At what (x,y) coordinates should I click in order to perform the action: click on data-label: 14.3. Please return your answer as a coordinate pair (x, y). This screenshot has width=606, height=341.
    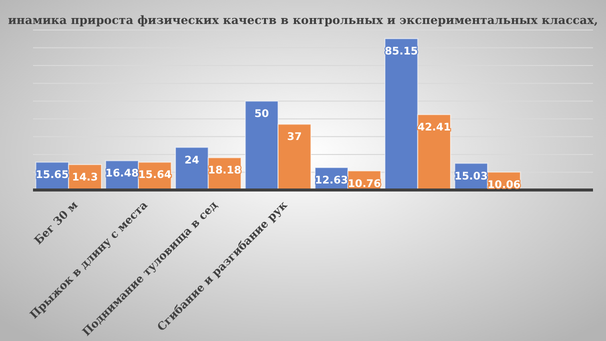
    Looking at the image, I should click on (85, 178).